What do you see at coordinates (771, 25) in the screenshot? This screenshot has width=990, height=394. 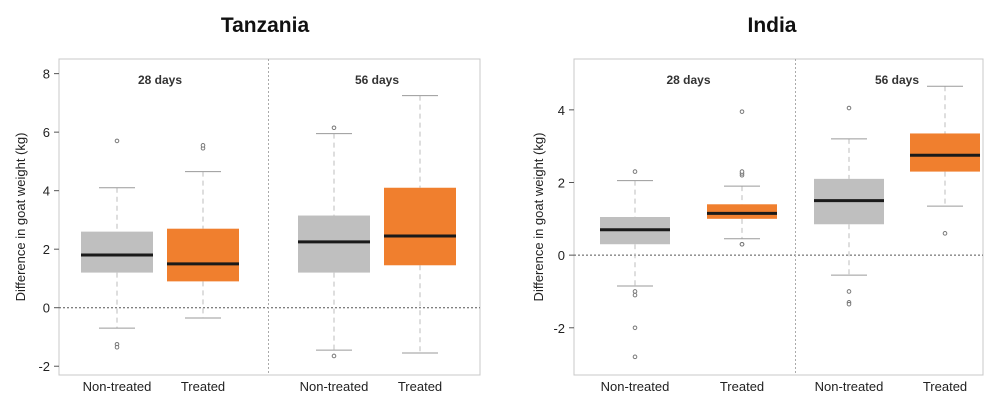 I see `chart-title: India` at bounding box center [771, 25].